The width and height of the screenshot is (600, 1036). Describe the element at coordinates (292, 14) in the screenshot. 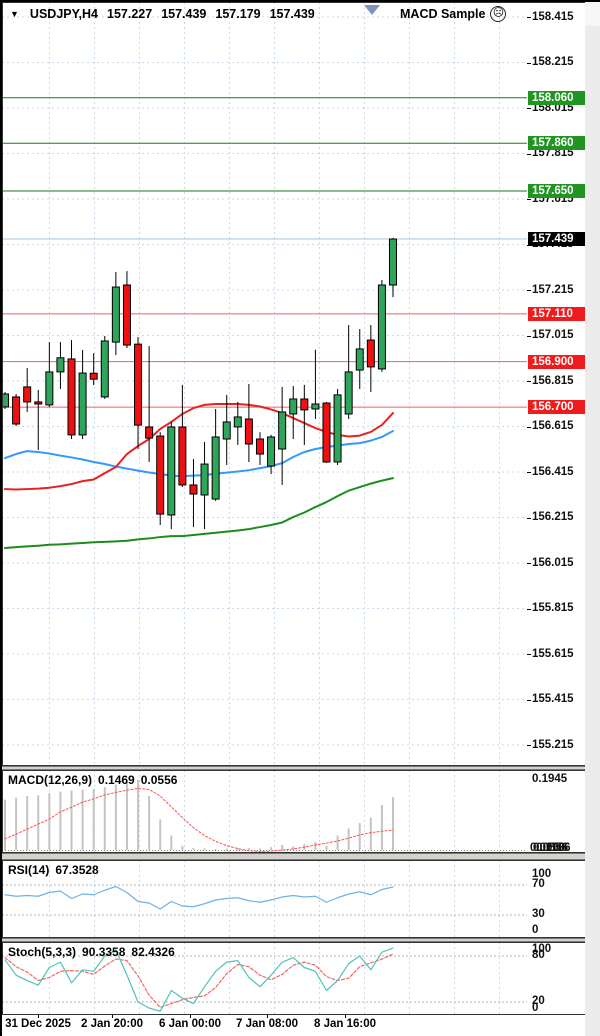

I see `ohlc-close: 157.439` at that location.